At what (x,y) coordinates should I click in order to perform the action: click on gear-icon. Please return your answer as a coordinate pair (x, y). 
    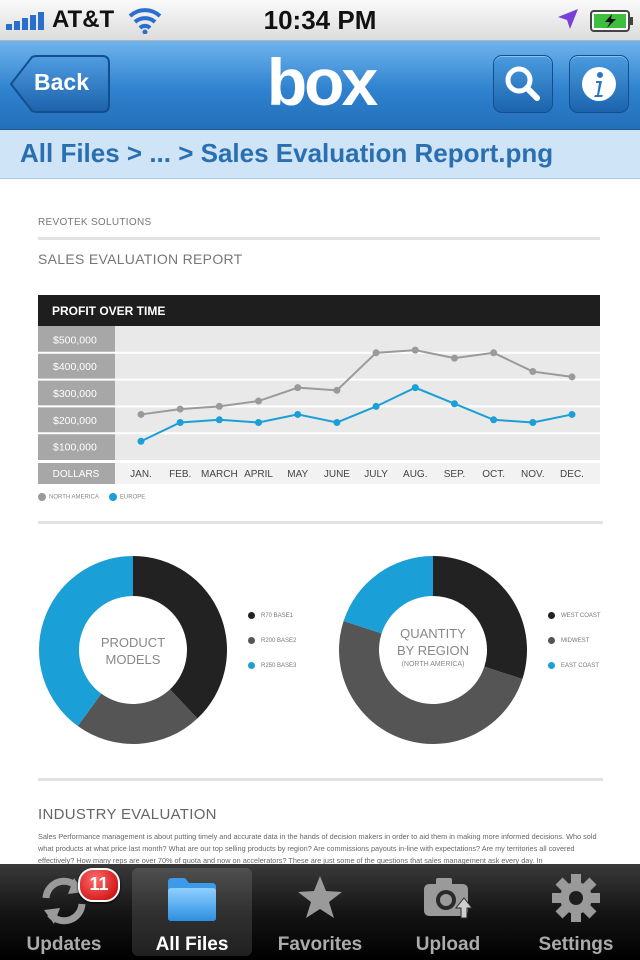
    Looking at the image, I should click on (576, 898).